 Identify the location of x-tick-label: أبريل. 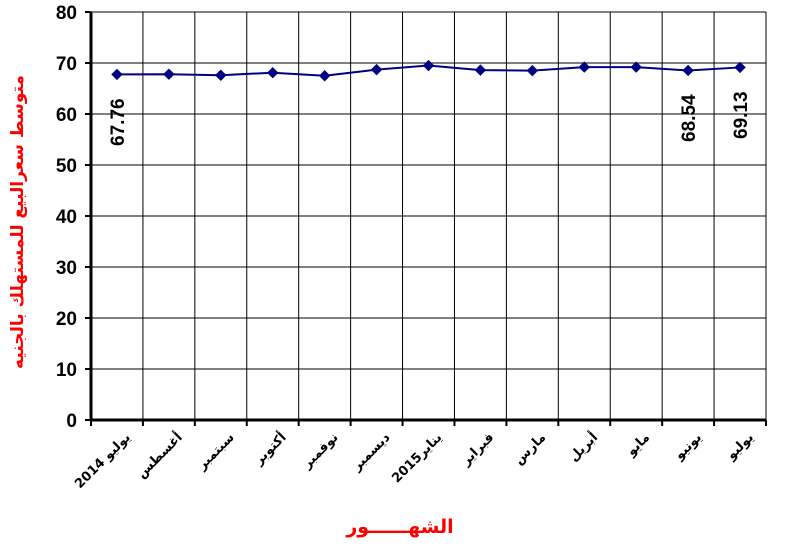
(583, 447).